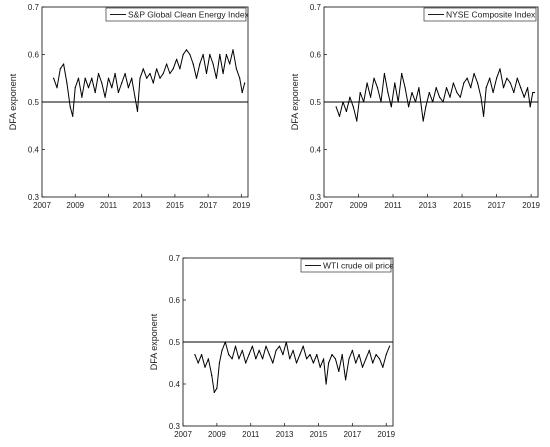 Image resolution: width=550 pixels, height=447 pixels. I want to click on x-tick-label: 2015, so click(462, 205).